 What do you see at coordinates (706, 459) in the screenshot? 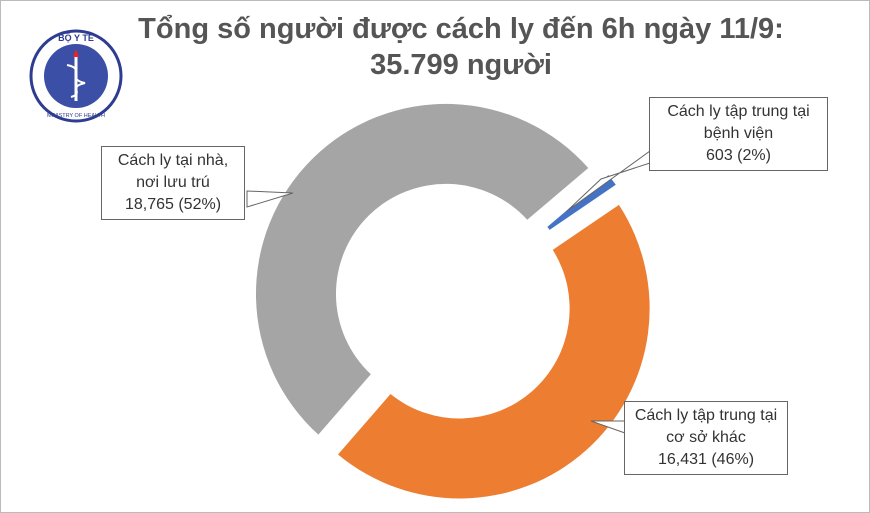
I see `value-label: 16,431 (46%)` at bounding box center [706, 459].